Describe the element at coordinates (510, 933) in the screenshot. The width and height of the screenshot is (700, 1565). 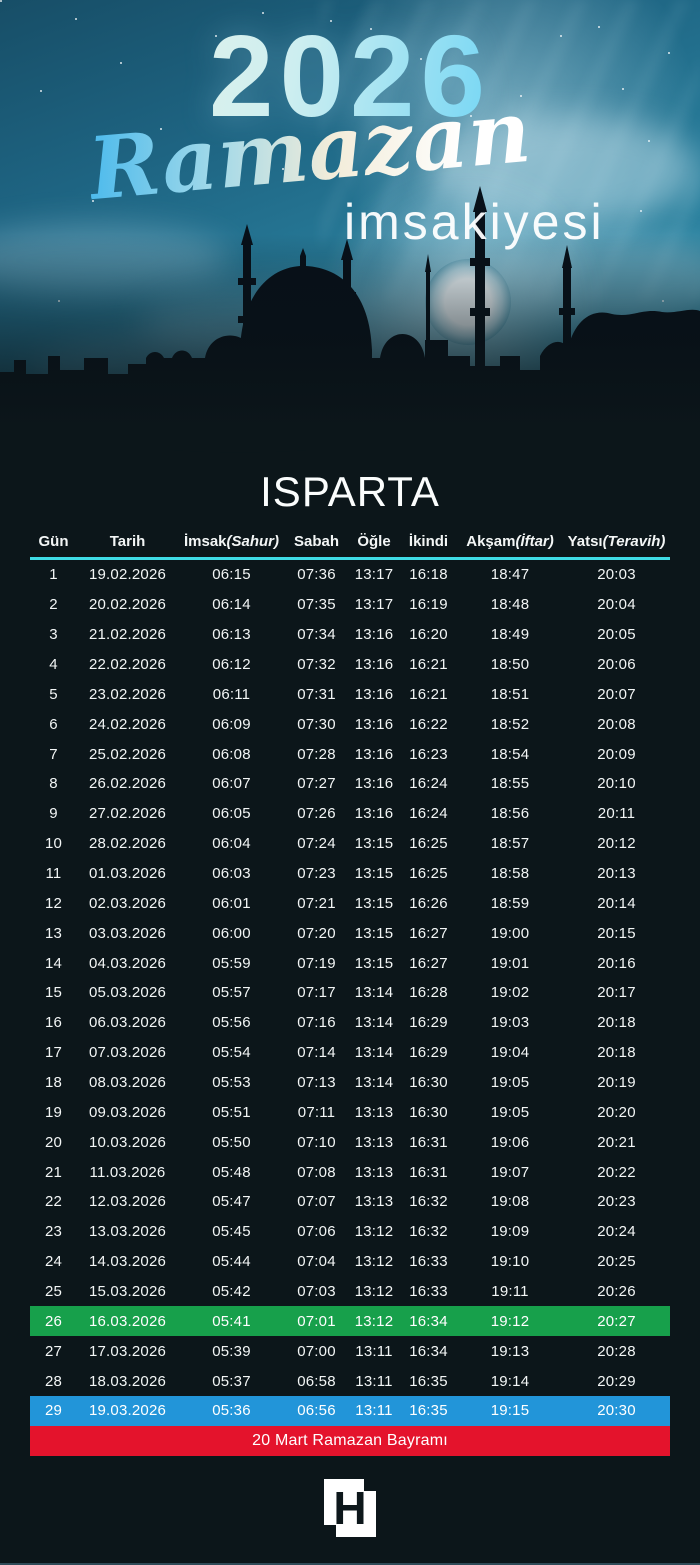
I see `cell-aksam: 19:00` at that location.